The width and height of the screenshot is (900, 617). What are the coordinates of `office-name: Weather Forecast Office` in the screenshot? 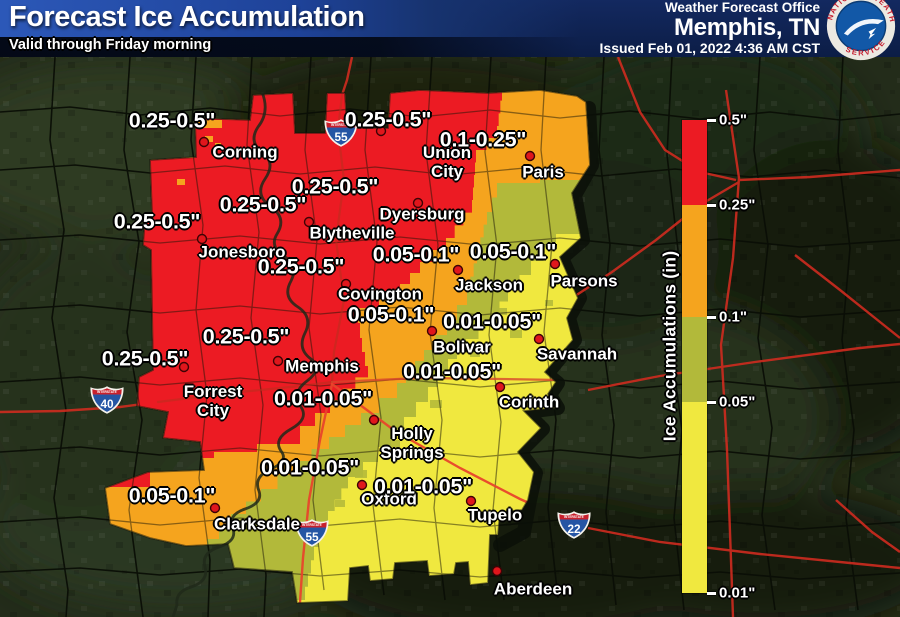 It's located at (742, 7).